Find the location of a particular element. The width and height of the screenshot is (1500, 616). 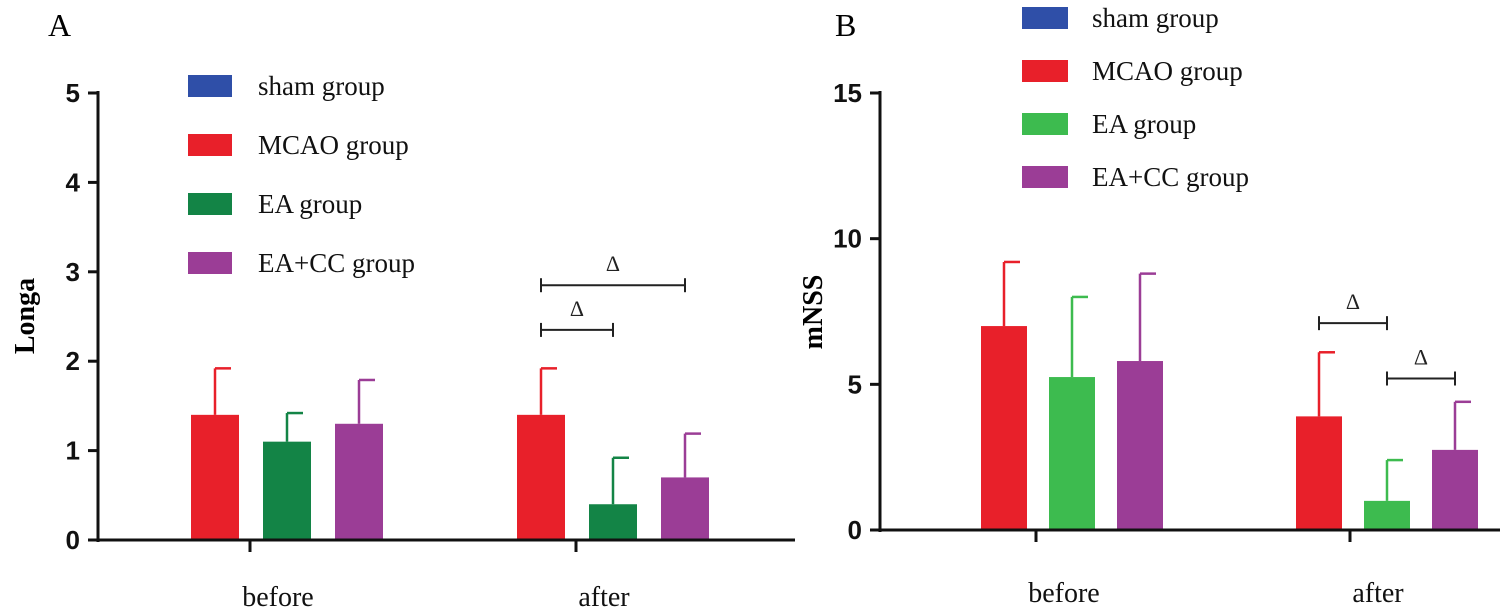

y-tick-label: 4 is located at coordinates (73, 182).